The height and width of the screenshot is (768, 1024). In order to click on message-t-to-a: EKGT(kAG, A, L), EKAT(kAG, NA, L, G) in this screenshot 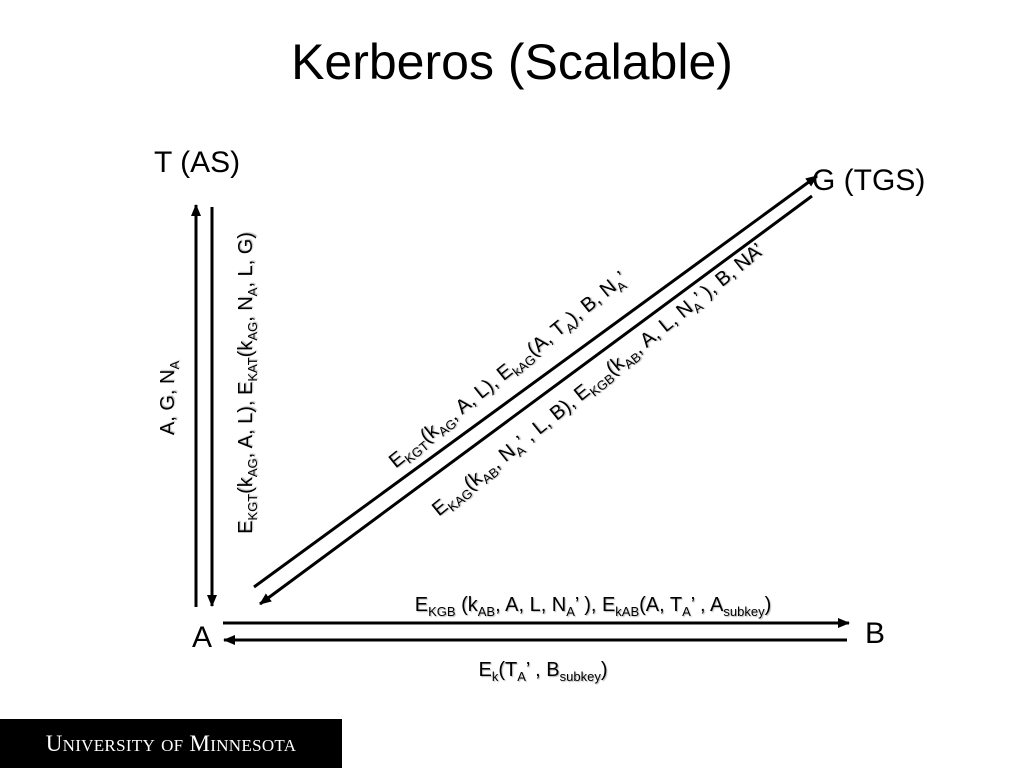, I will do `click(247, 383)`.